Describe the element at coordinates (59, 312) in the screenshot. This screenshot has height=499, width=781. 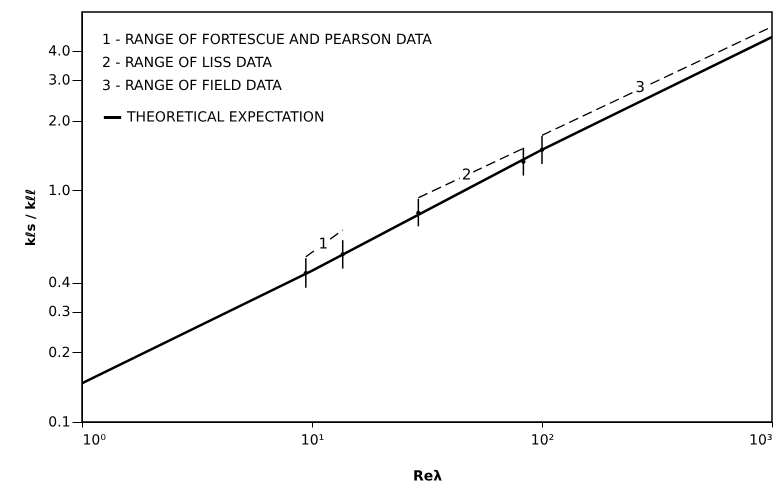
I see `y-tick-label: 0.3` at that location.